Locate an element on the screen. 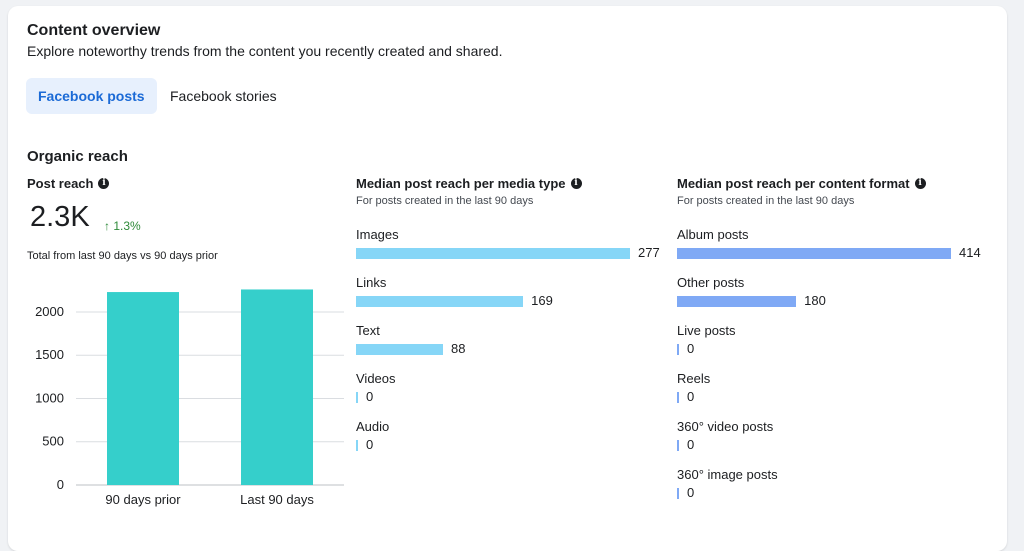 This screenshot has height=551, width=1024. bar-category-label: 360° image posts is located at coordinates (727, 474).